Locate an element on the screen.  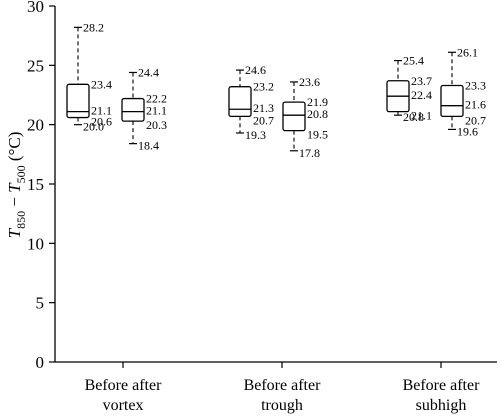
x-group-label-line2: subhigh is located at coordinates (441, 405).